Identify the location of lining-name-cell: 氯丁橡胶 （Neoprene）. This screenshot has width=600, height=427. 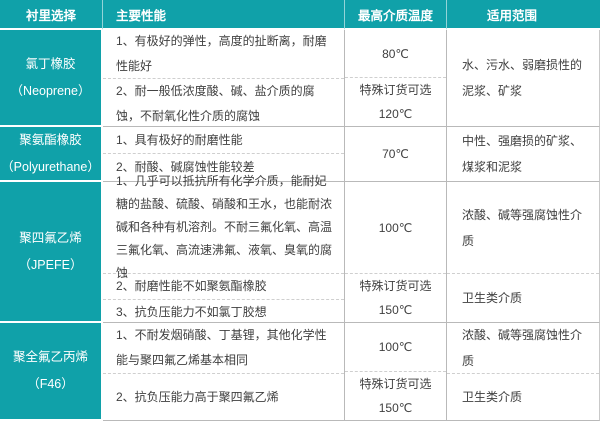
(51, 78).